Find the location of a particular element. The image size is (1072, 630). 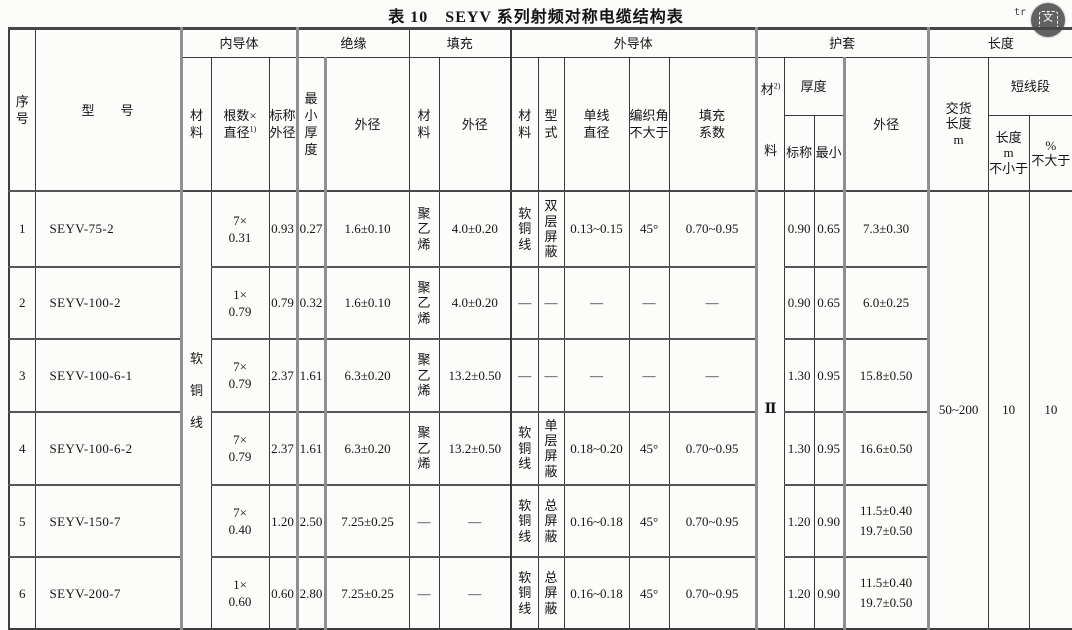

header-braid-angle: 编织角 不大于 is located at coordinates (649, 125).